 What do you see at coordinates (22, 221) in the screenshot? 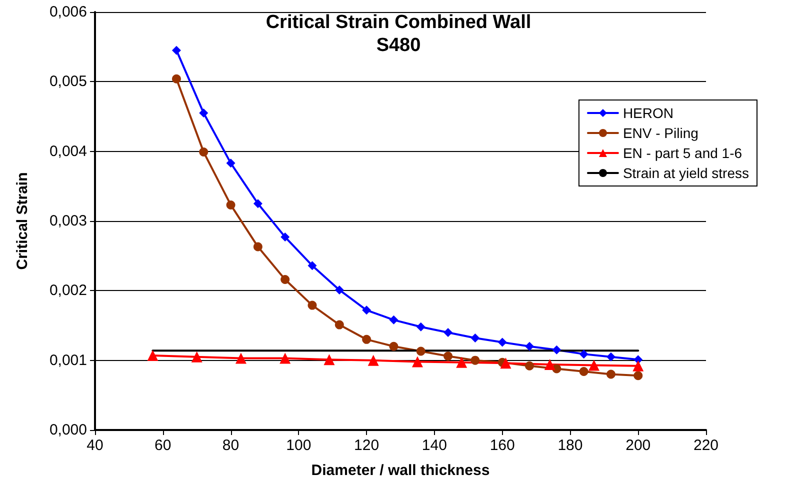
I see `y-axis-title: Critical Strain` at bounding box center [22, 221].